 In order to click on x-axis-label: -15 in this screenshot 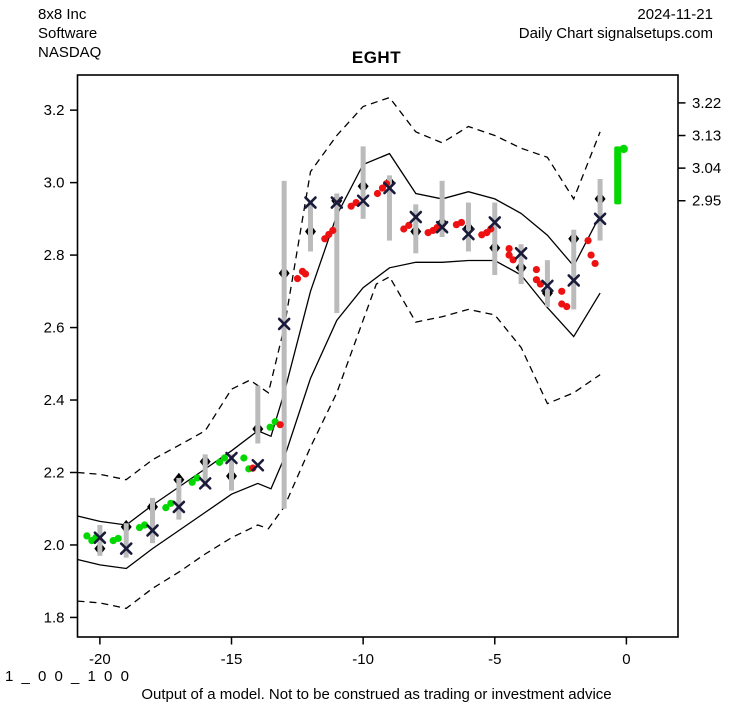, I will do `click(232, 659)`.